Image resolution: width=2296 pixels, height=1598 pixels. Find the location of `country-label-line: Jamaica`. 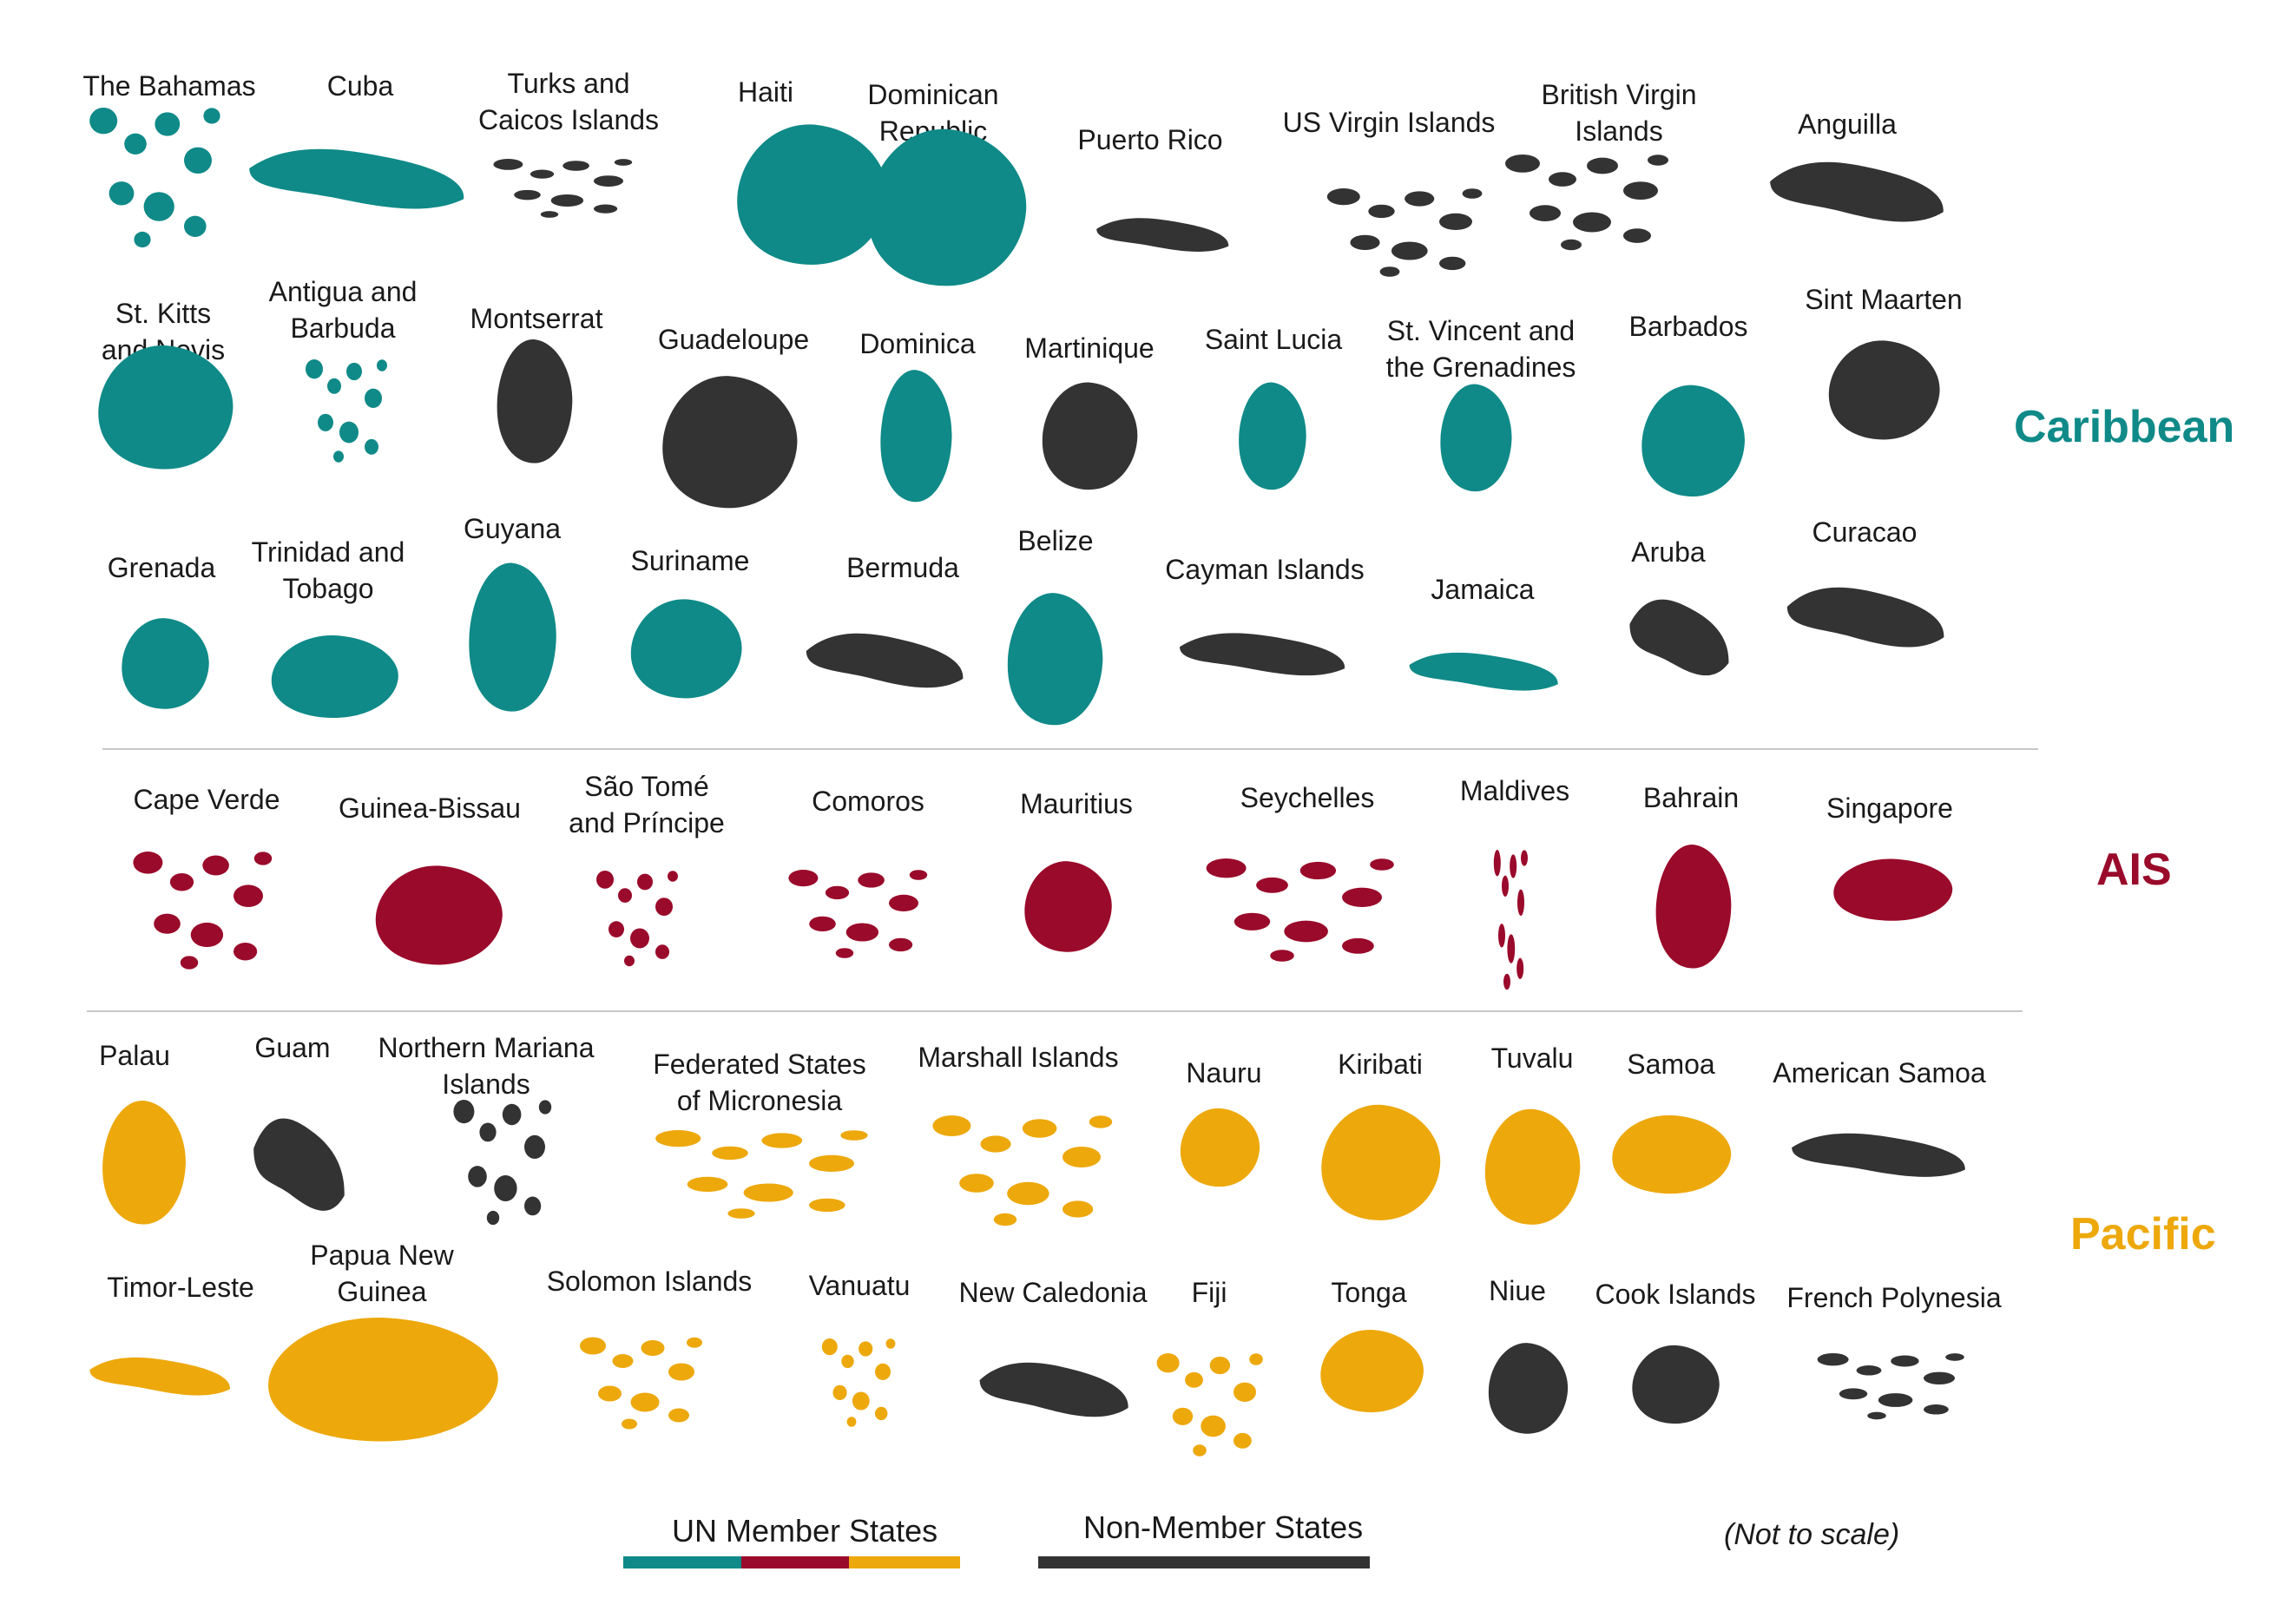

country-label-line: Jamaica is located at coordinates (1483, 589).